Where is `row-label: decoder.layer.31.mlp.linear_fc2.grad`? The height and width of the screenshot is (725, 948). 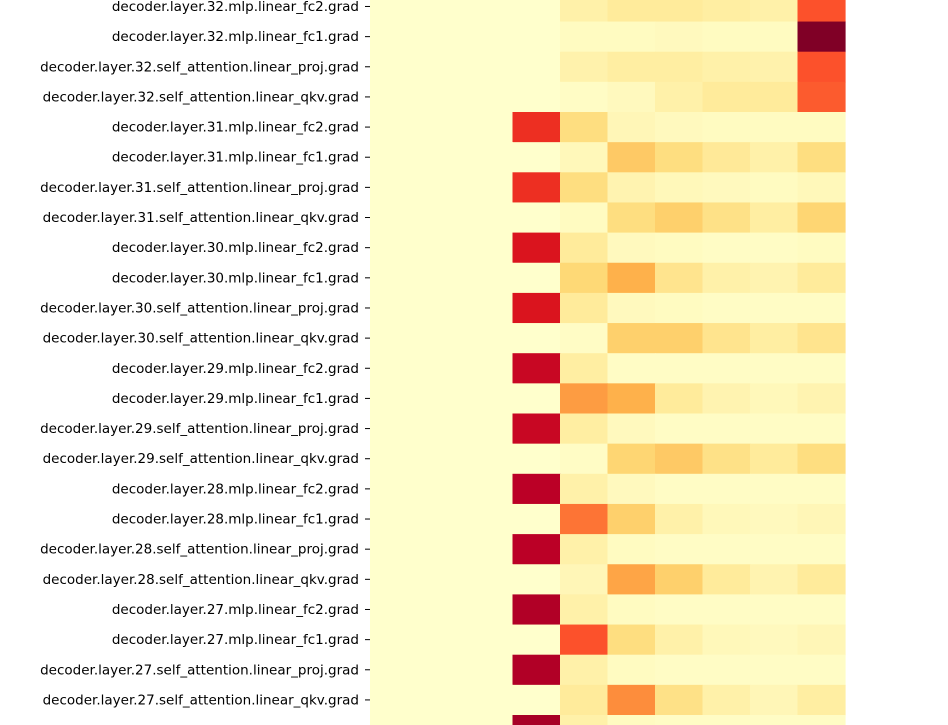
row-label: decoder.layer.31.mlp.linear_fc2.grad is located at coordinates (235, 128).